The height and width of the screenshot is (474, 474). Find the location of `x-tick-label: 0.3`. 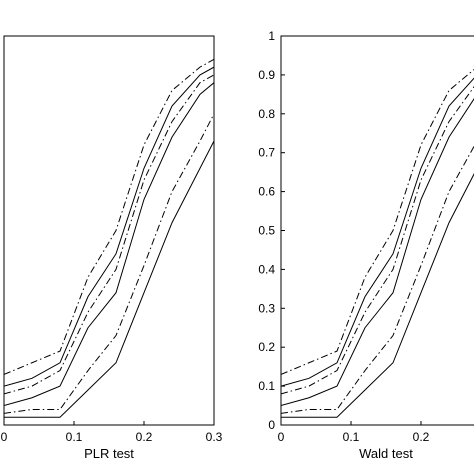

x-tick-label: 0.3 is located at coordinates (214, 437).